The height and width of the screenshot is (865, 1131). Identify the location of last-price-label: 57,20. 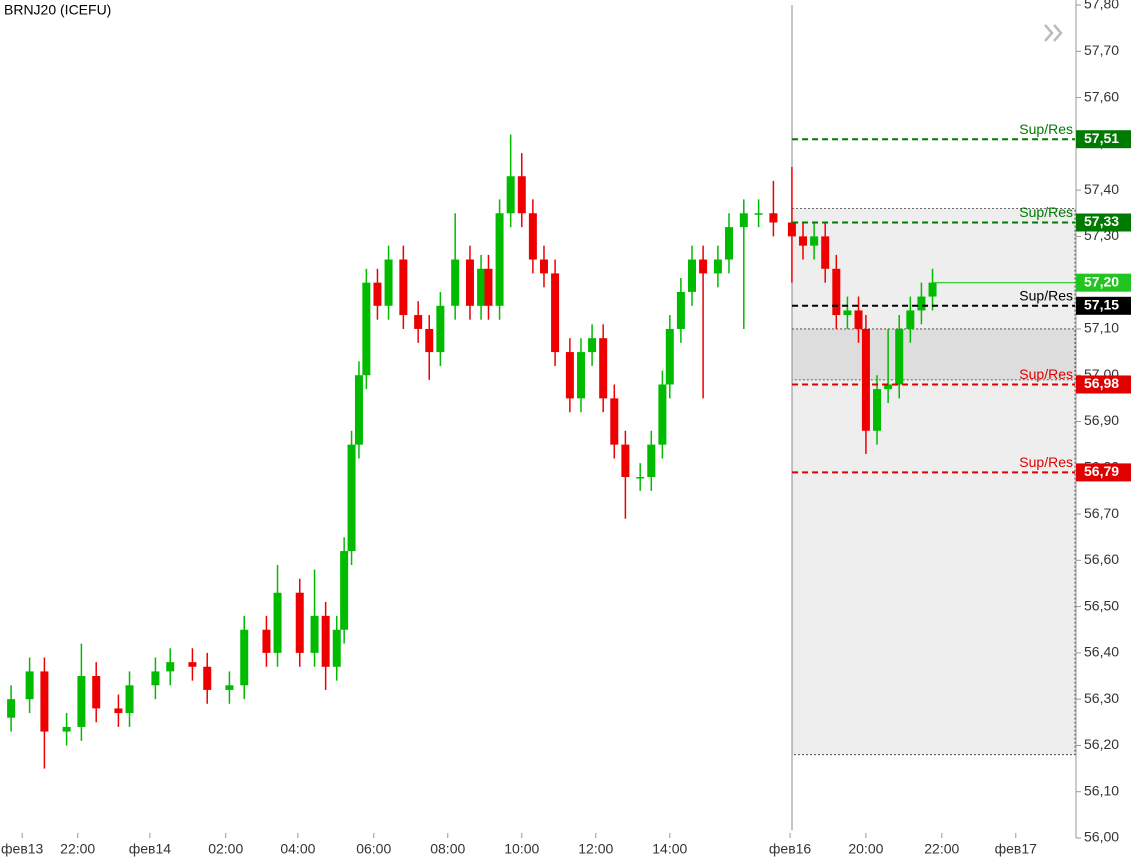
(1101, 281).